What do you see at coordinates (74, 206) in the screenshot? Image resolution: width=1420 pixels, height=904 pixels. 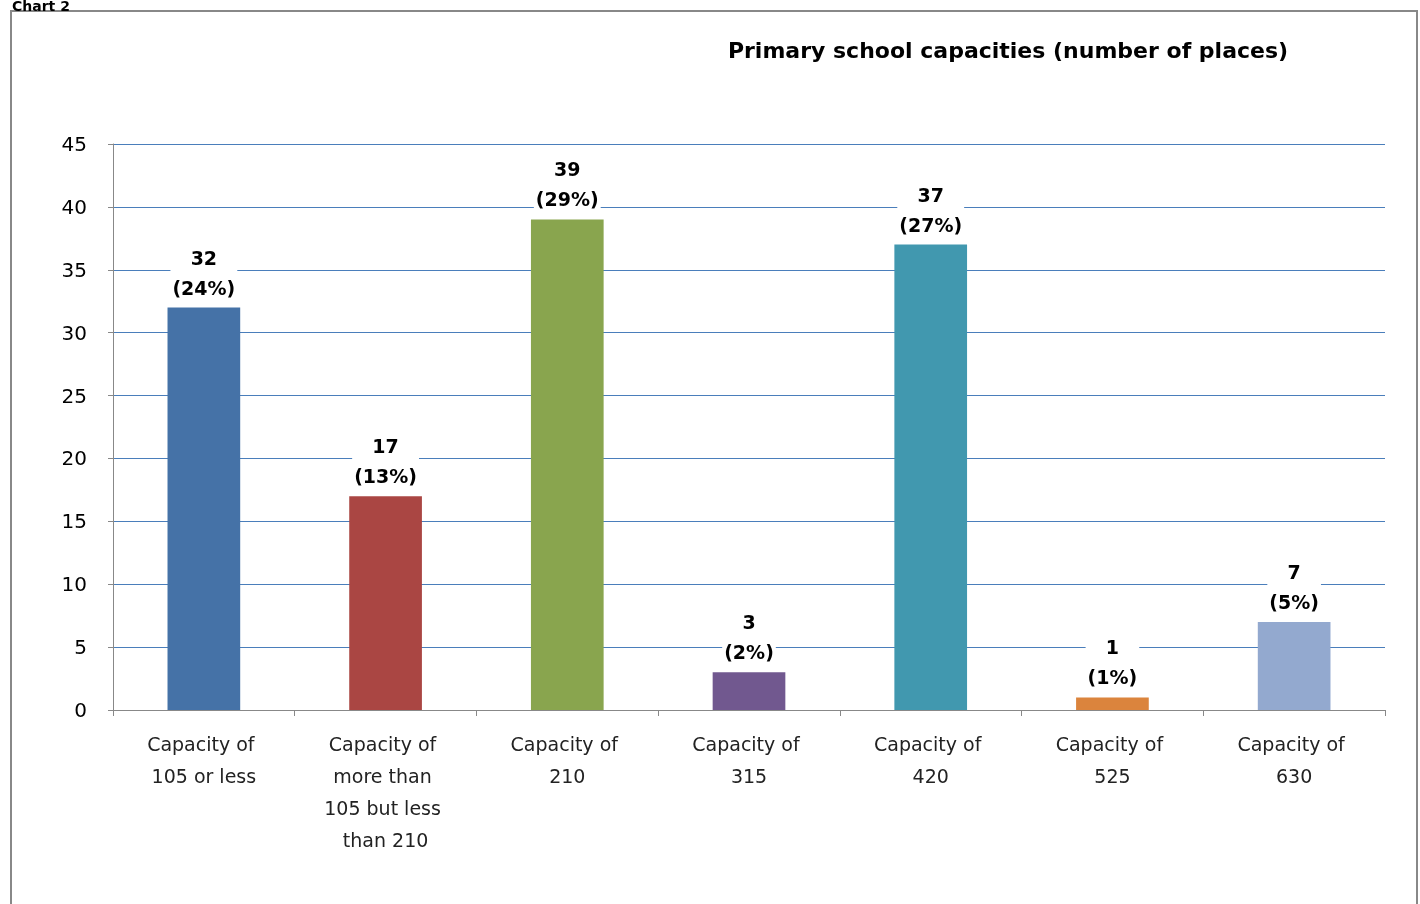 I see `y-tick-label: 40` at bounding box center [74, 206].